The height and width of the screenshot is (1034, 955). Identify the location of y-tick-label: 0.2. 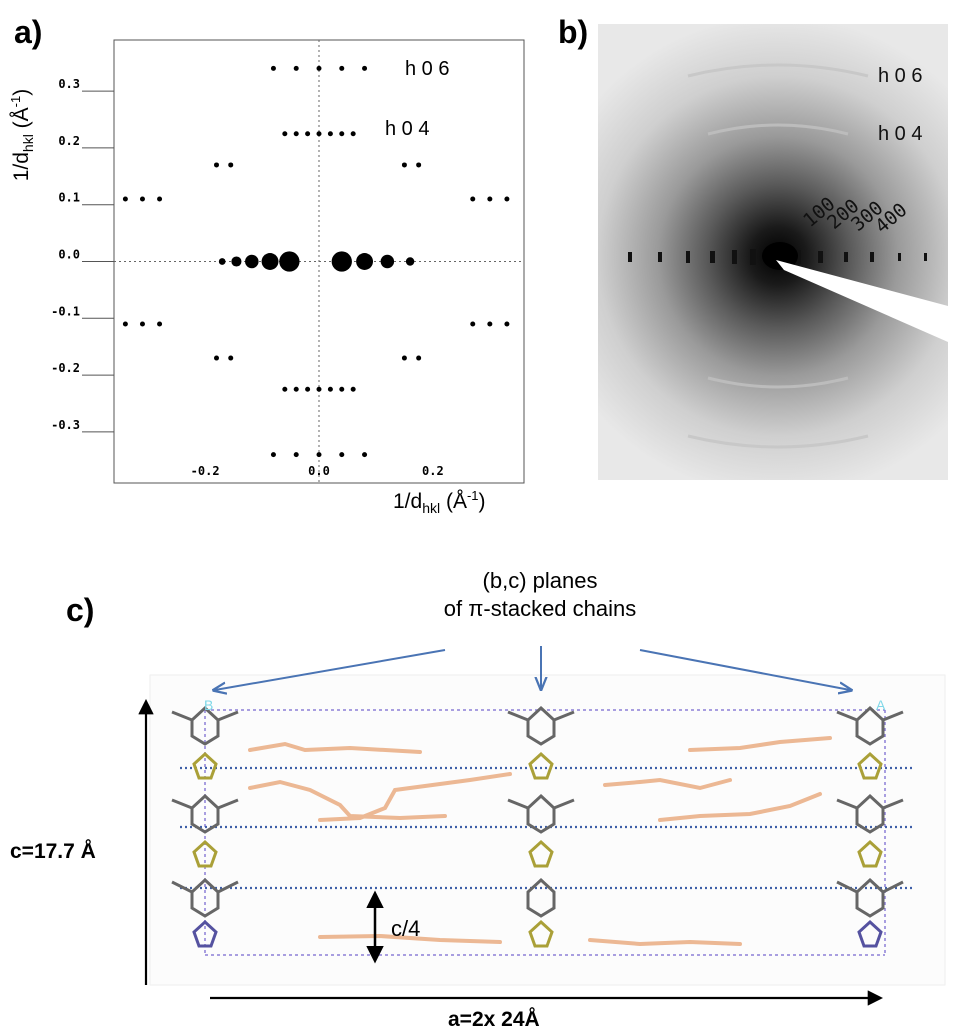
(69, 141).